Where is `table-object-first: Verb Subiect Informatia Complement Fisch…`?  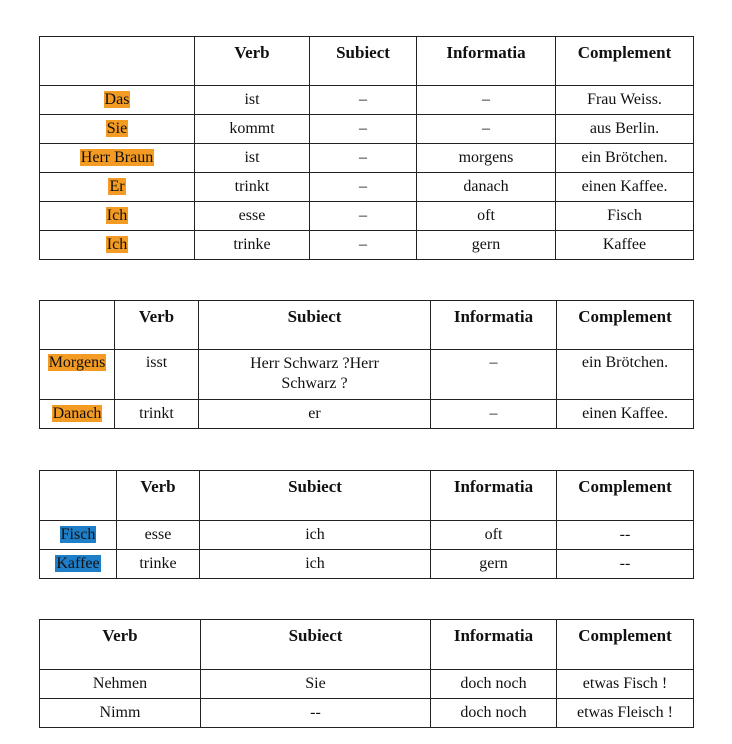
table-object-first: Verb Subiect Informatia Complement Fisch… is located at coordinates (366, 524).